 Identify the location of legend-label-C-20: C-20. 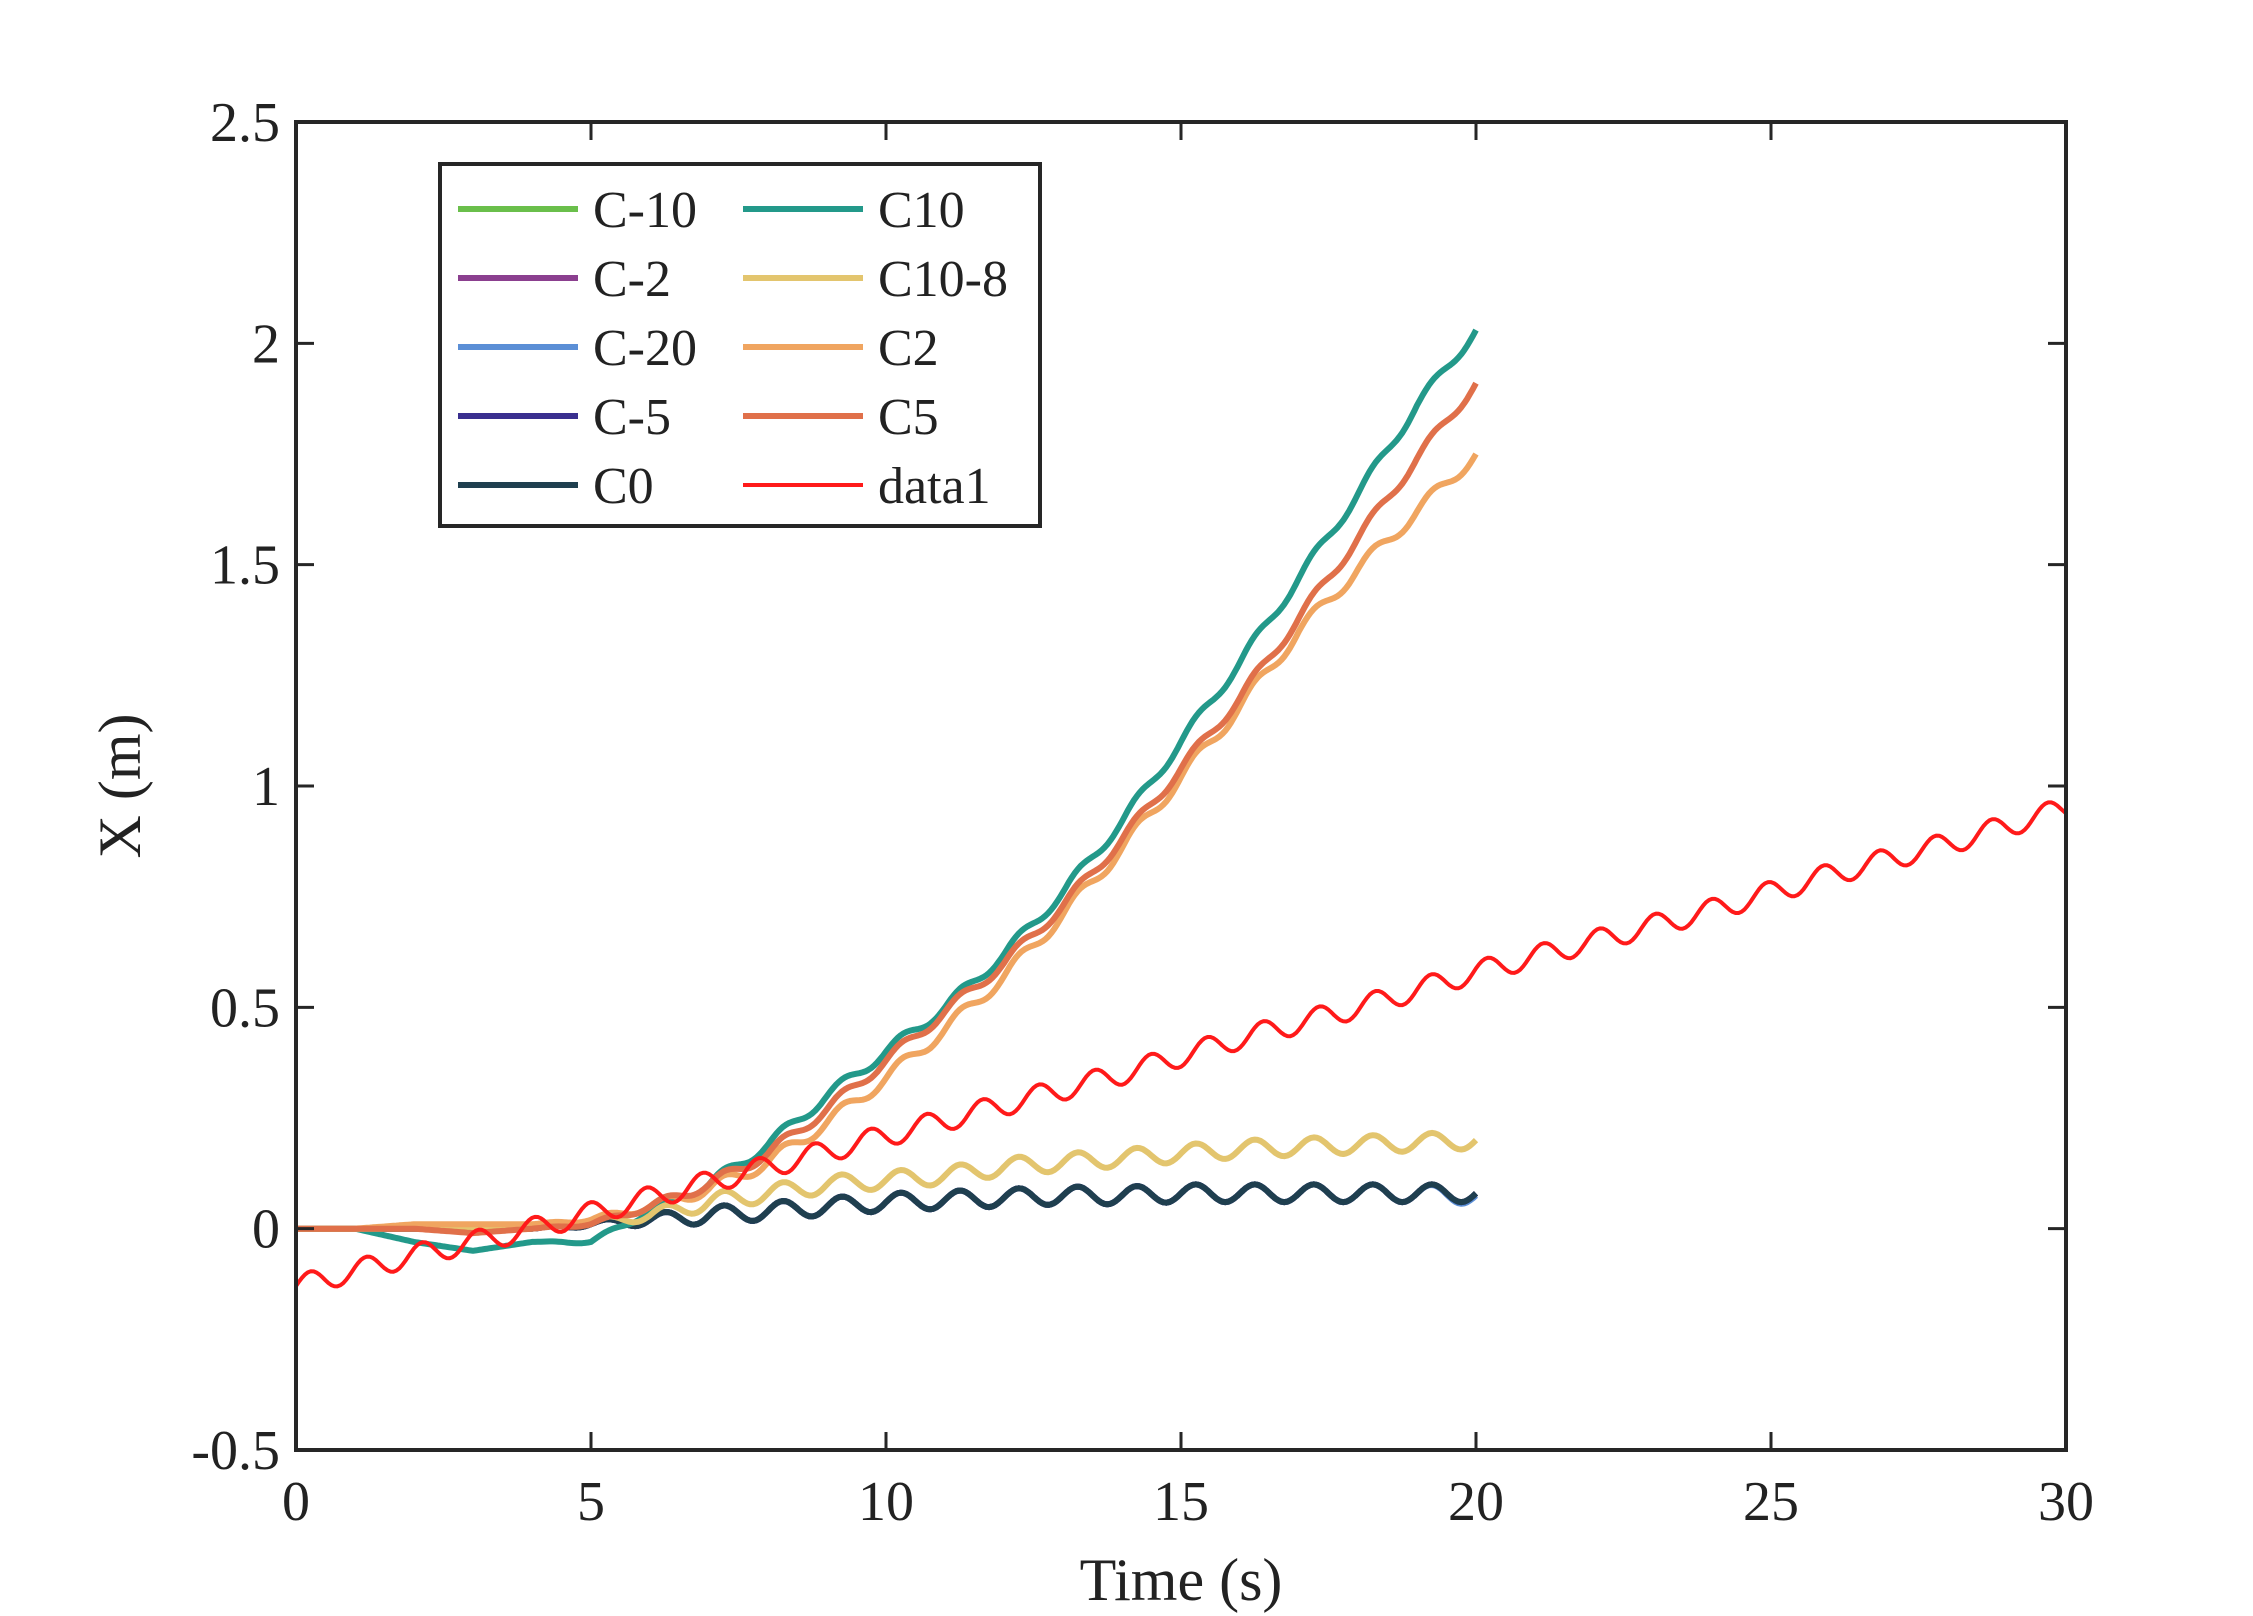
(645, 348).